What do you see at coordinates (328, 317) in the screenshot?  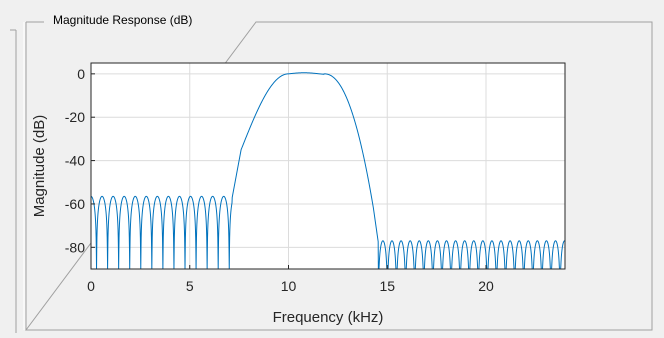 I see `x-axis-label: Frequency (kHz)` at bounding box center [328, 317].